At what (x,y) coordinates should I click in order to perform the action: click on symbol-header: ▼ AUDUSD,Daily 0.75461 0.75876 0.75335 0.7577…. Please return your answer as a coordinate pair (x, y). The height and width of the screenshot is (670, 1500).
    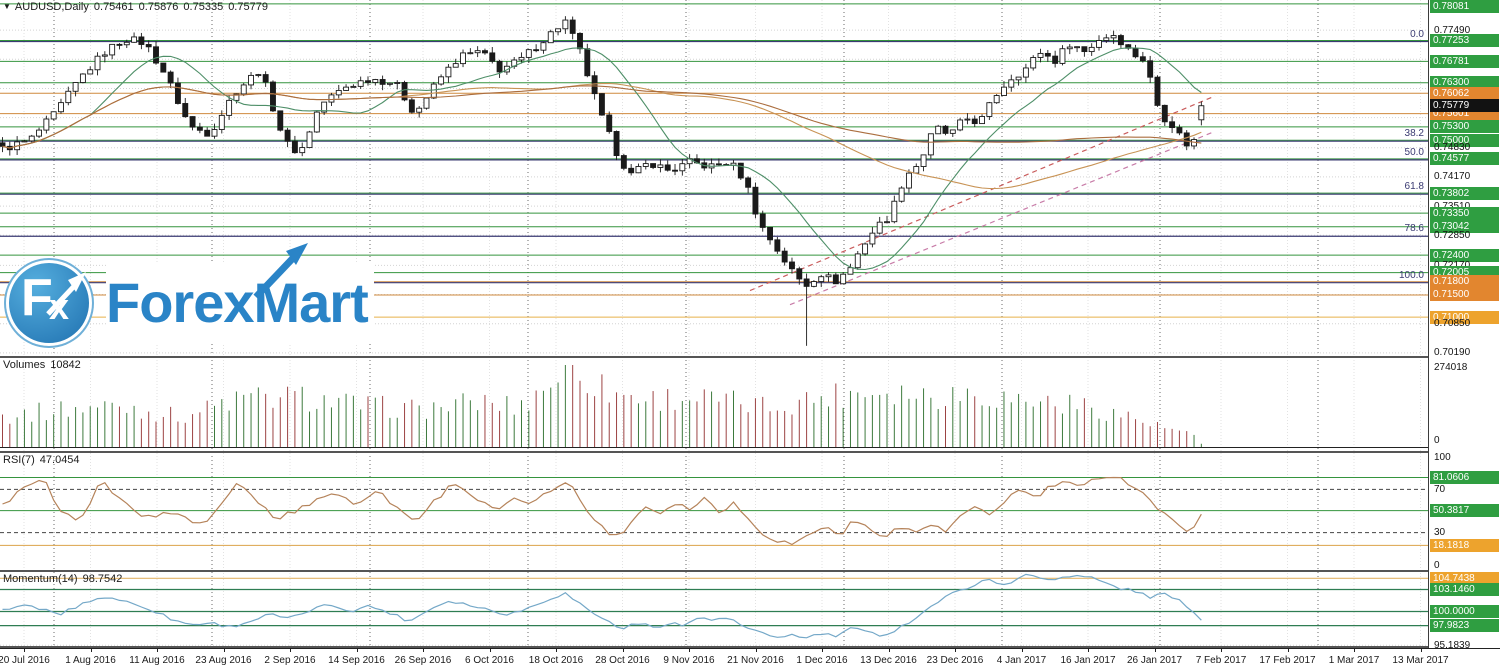
    Looking at the image, I should click on (135, 7).